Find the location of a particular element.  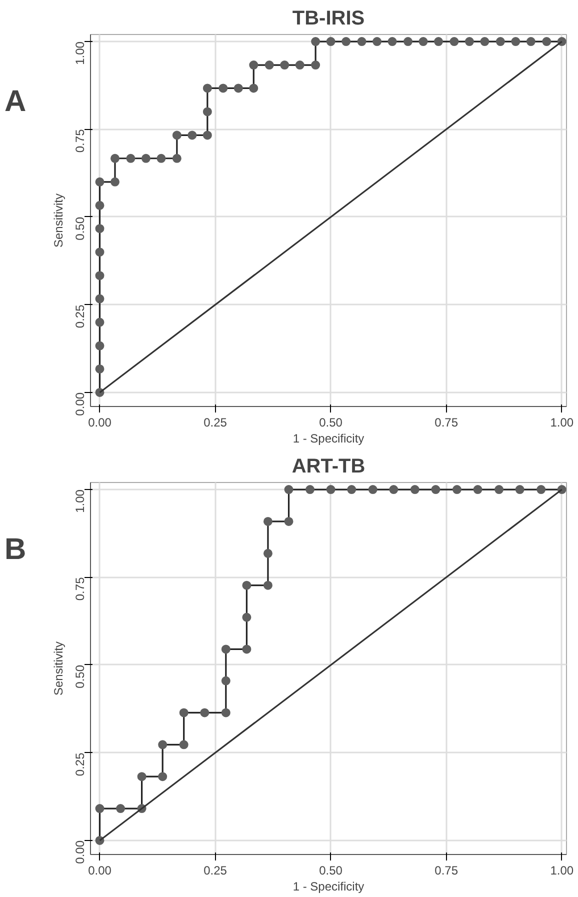

text: B is located at coordinates (15, 549).